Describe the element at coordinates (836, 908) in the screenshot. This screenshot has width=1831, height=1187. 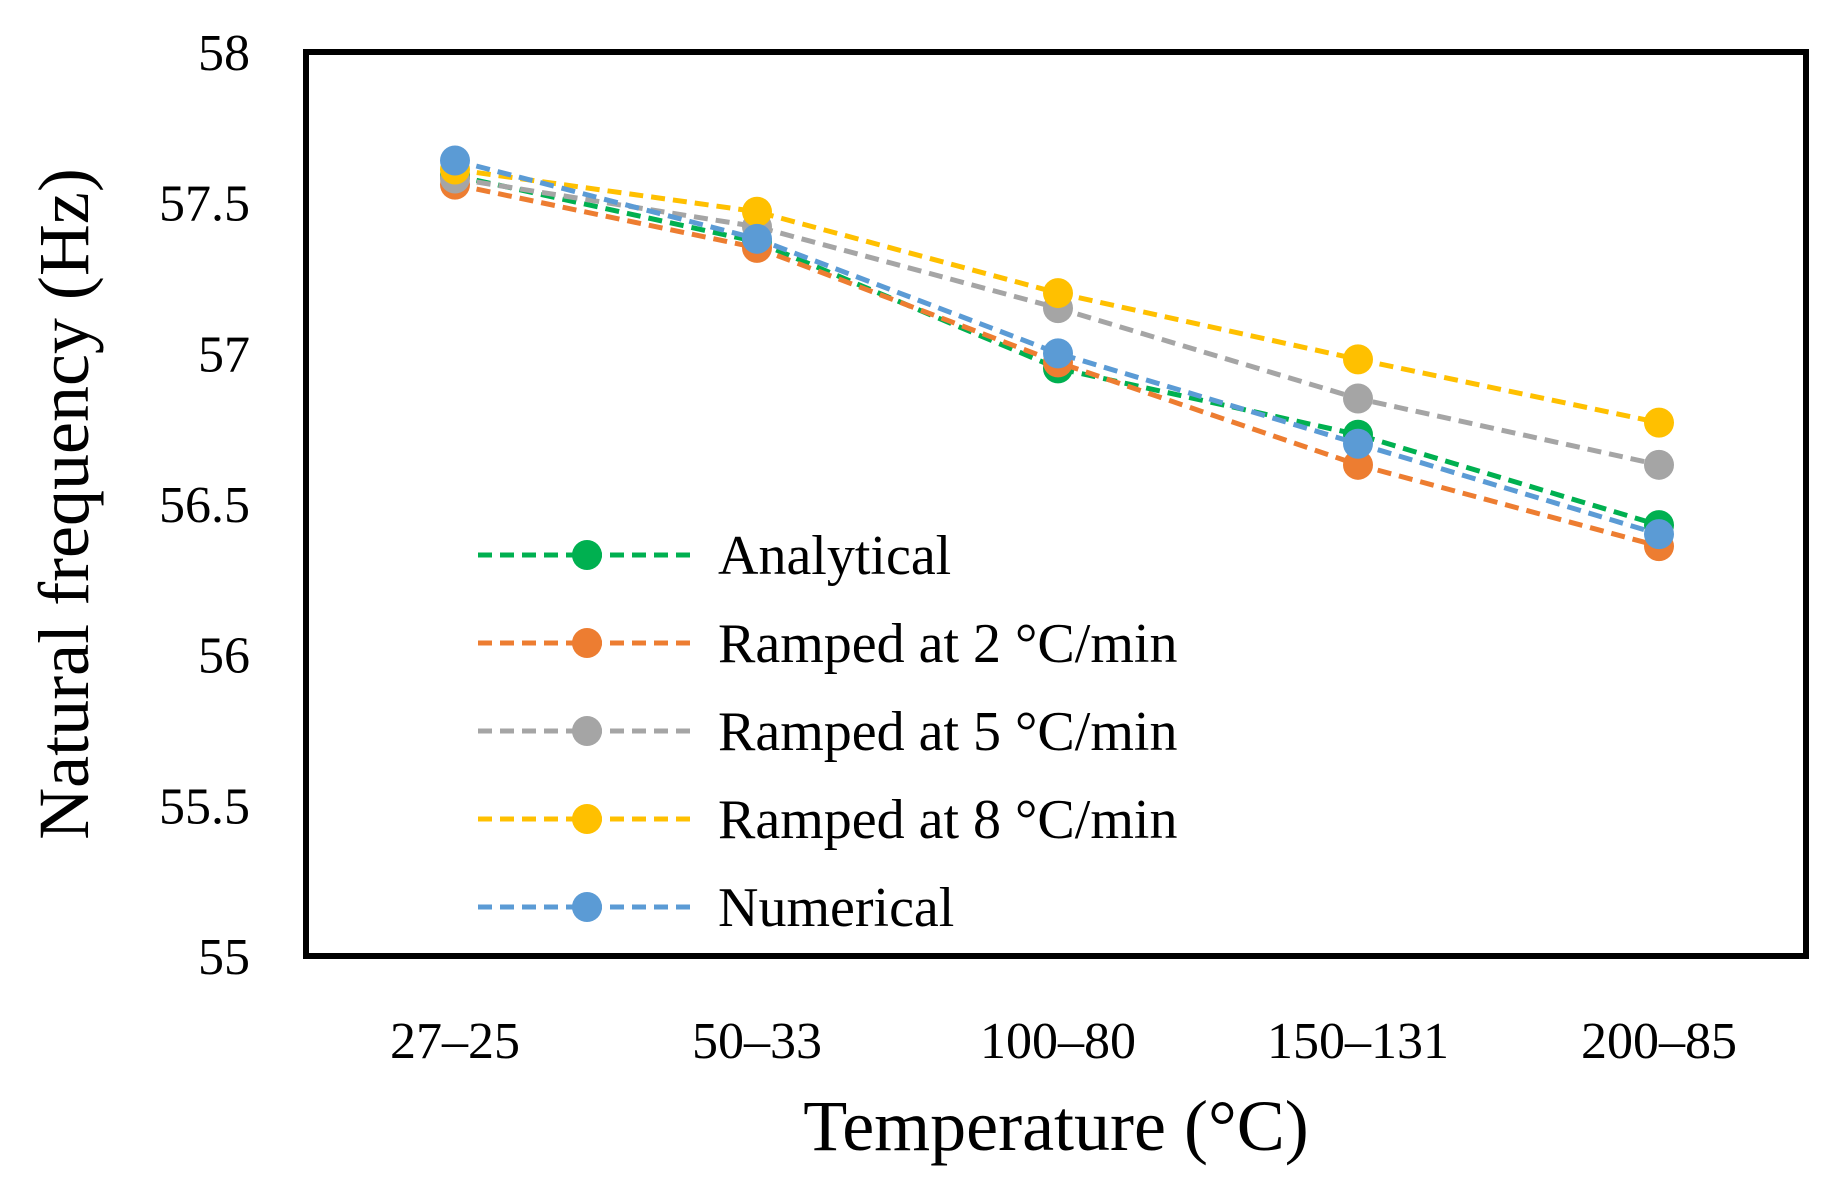
I see `legend-label: Numerical` at that location.